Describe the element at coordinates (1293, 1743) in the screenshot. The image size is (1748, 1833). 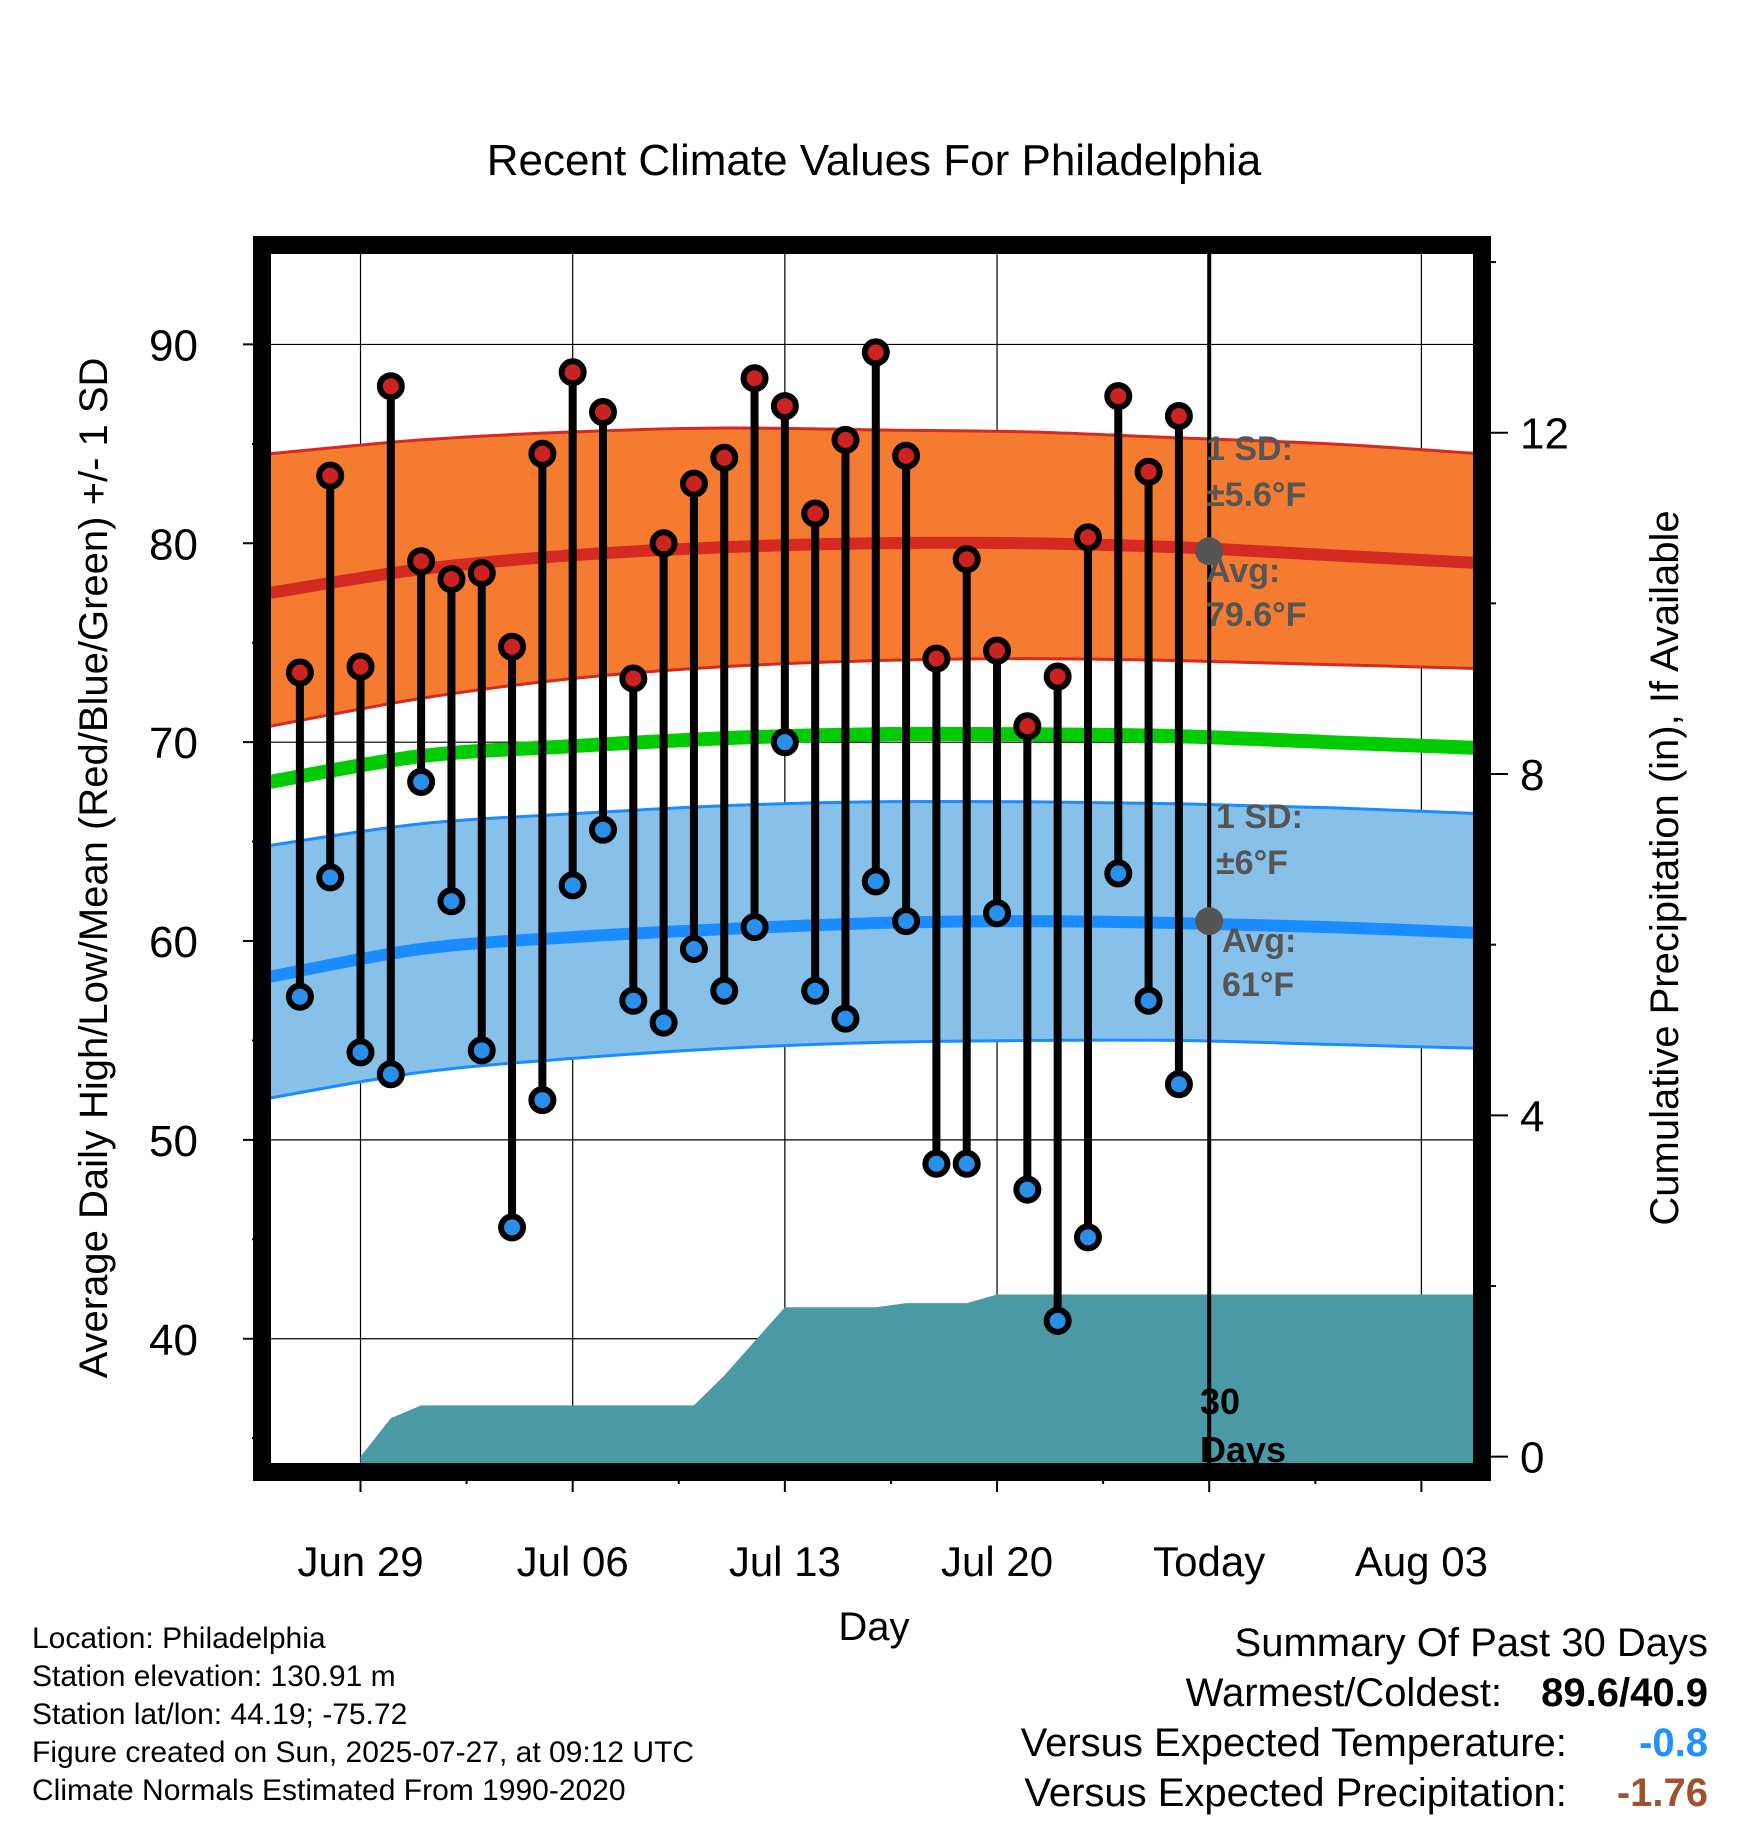
I see `summary-temp-label: Versus Expected Temperature:` at that location.